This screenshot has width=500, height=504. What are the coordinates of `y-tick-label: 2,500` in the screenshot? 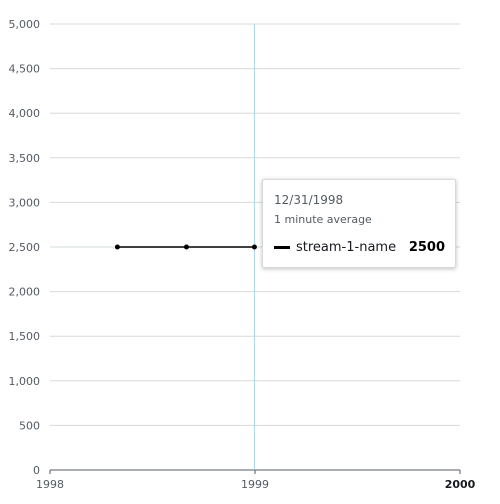 It's located at (25, 247).